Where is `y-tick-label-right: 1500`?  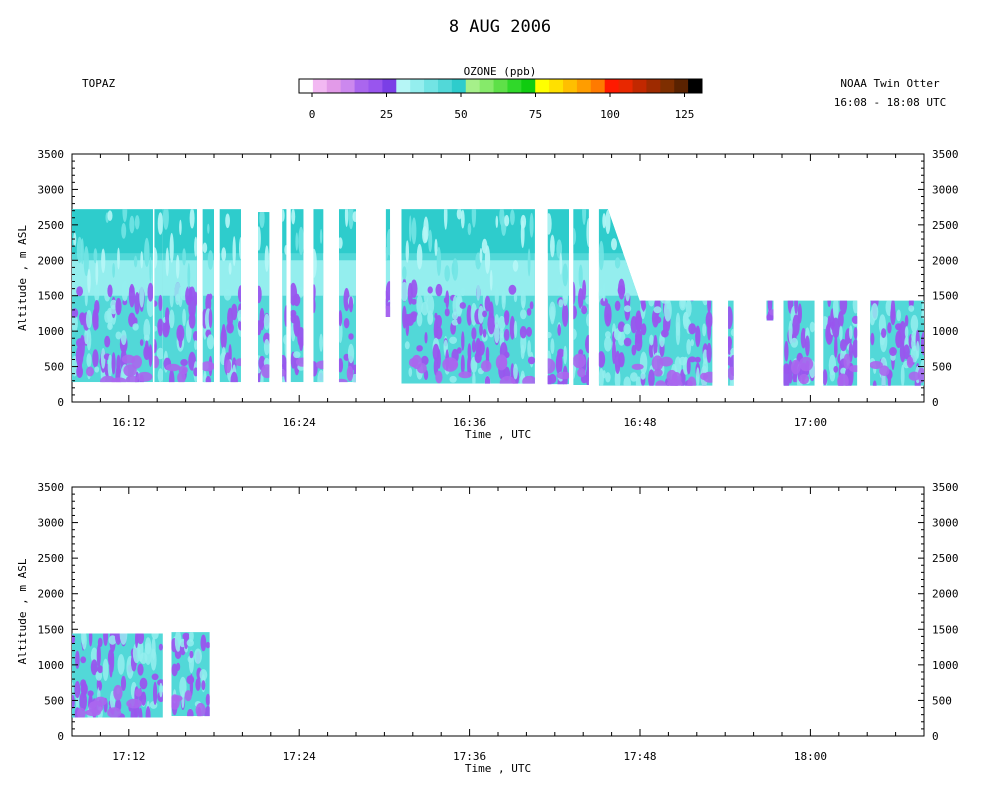
y-tick-label-right: 1500 is located at coordinates (945, 629).